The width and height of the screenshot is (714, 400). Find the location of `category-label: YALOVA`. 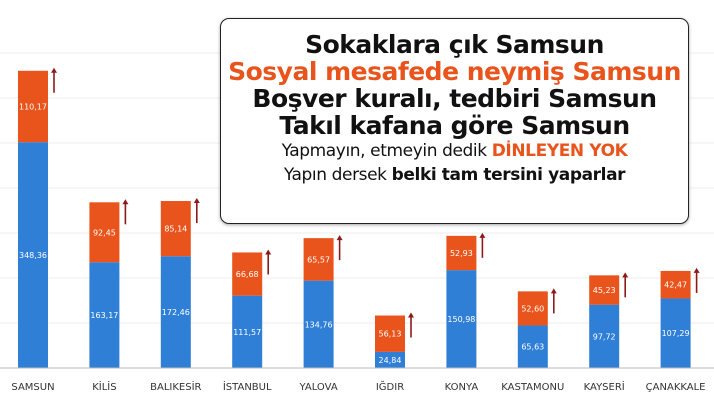

category-label: YALOVA is located at coordinates (318, 387).